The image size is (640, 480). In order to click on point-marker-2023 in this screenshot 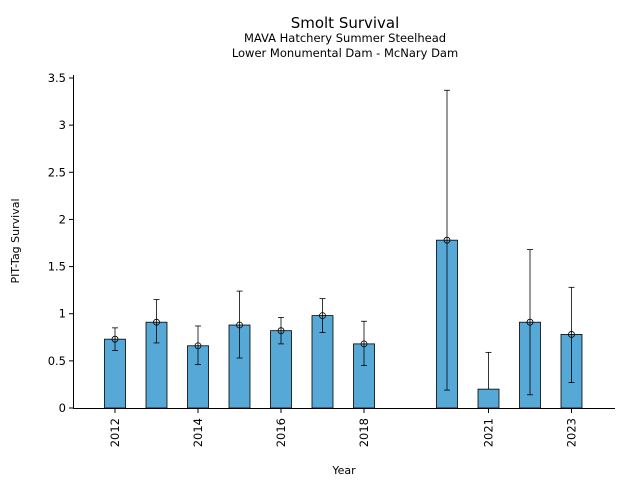, I will do `click(571, 334)`.